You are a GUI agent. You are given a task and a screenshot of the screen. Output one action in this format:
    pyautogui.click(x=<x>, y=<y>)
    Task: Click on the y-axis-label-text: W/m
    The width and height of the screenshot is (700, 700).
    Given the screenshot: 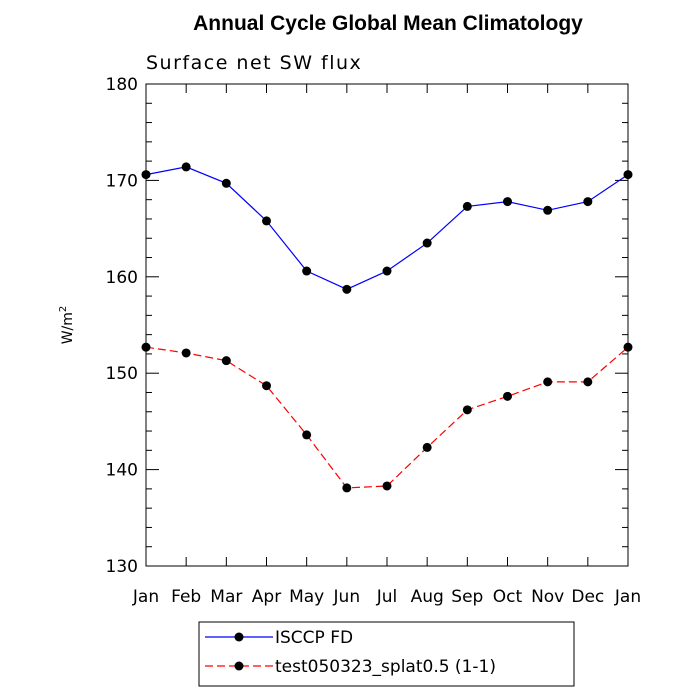 What is the action you would take?
    pyautogui.click(x=68, y=328)
    